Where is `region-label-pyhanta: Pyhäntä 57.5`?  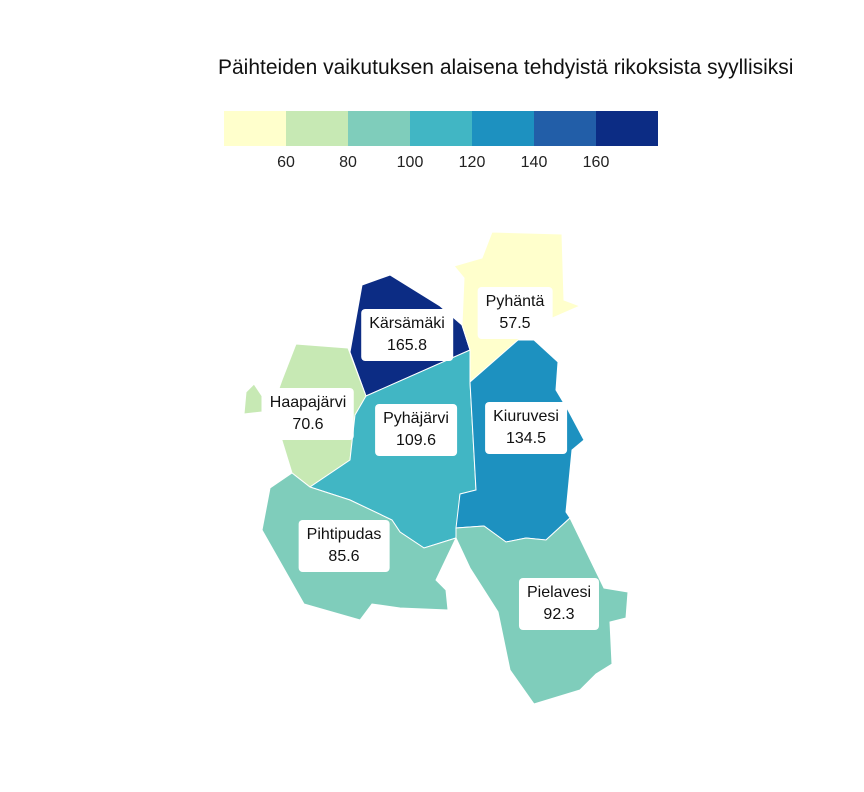 region-label-pyhanta: Pyhäntä 57.5 is located at coordinates (515, 313).